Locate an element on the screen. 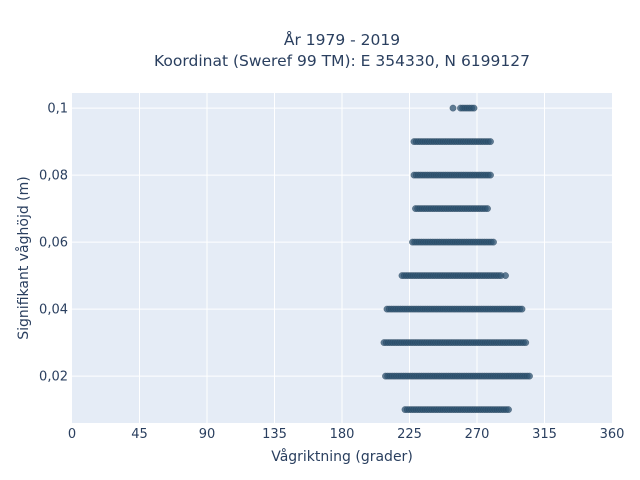 Image resolution: width=640 pixels, height=480 pixels. y-axis-title: Signifikant våghöjd (m) is located at coordinates (23, 257).